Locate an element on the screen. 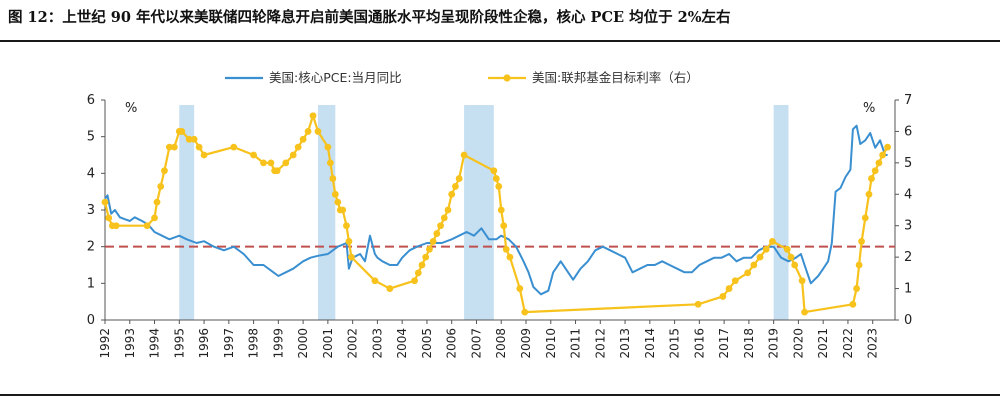 This screenshot has height=400, width=1000. x-tick-label: 2011 is located at coordinates (576, 343).